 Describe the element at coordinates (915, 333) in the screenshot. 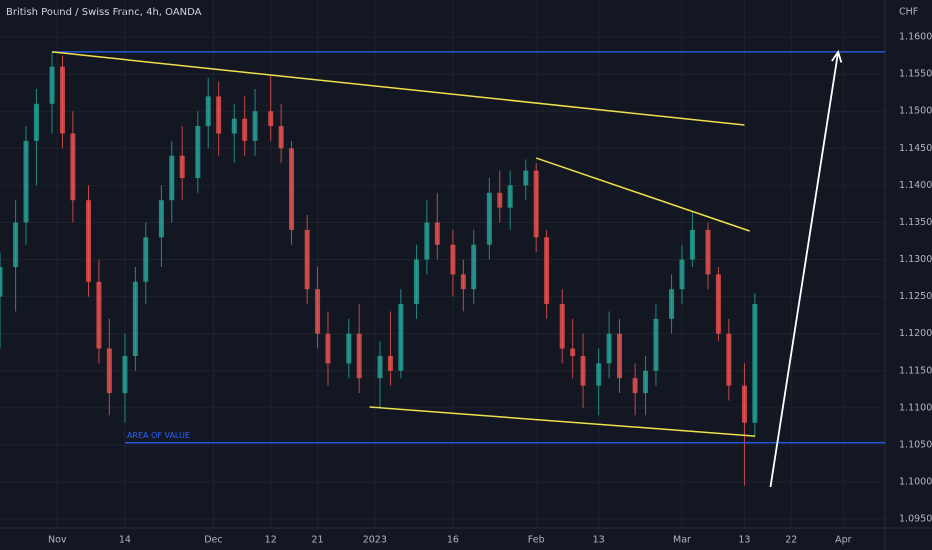

I see `y-tick-label: 1.12000` at that location.